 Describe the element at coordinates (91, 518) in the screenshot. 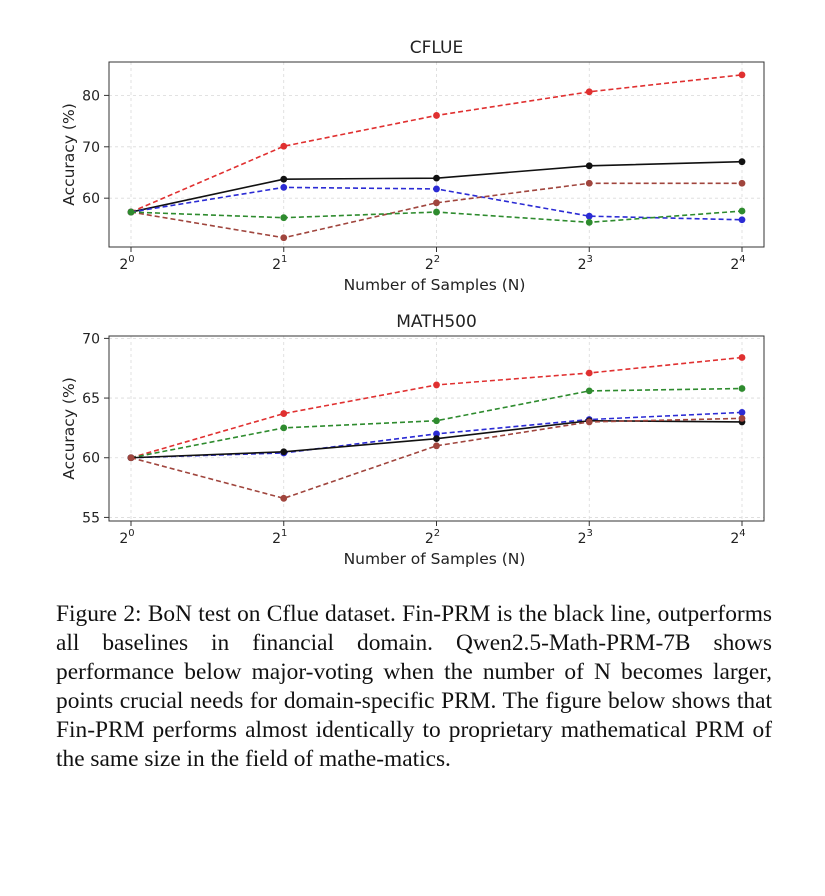

I see `y-tick-label: 55` at that location.